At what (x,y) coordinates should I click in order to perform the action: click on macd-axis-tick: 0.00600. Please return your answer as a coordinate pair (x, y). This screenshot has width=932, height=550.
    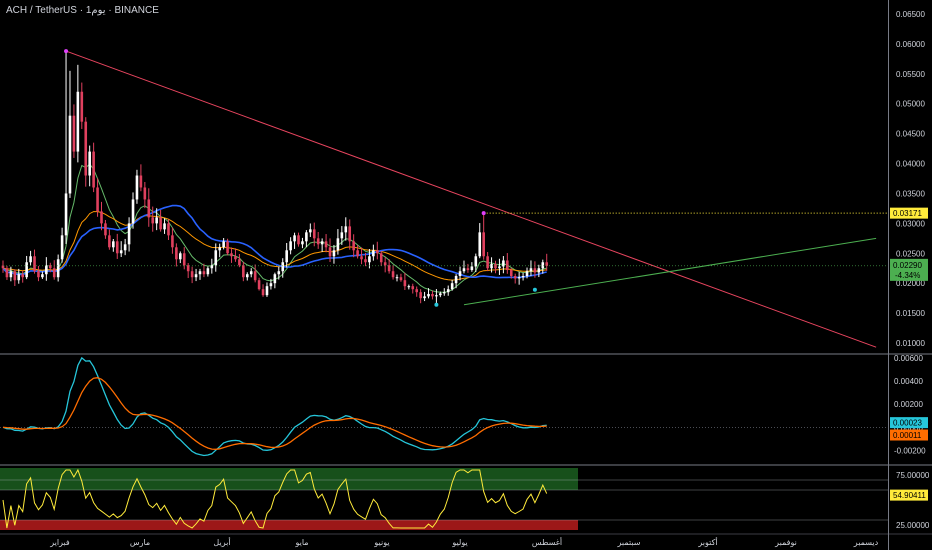
    Looking at the image, I should click on (908, 358).